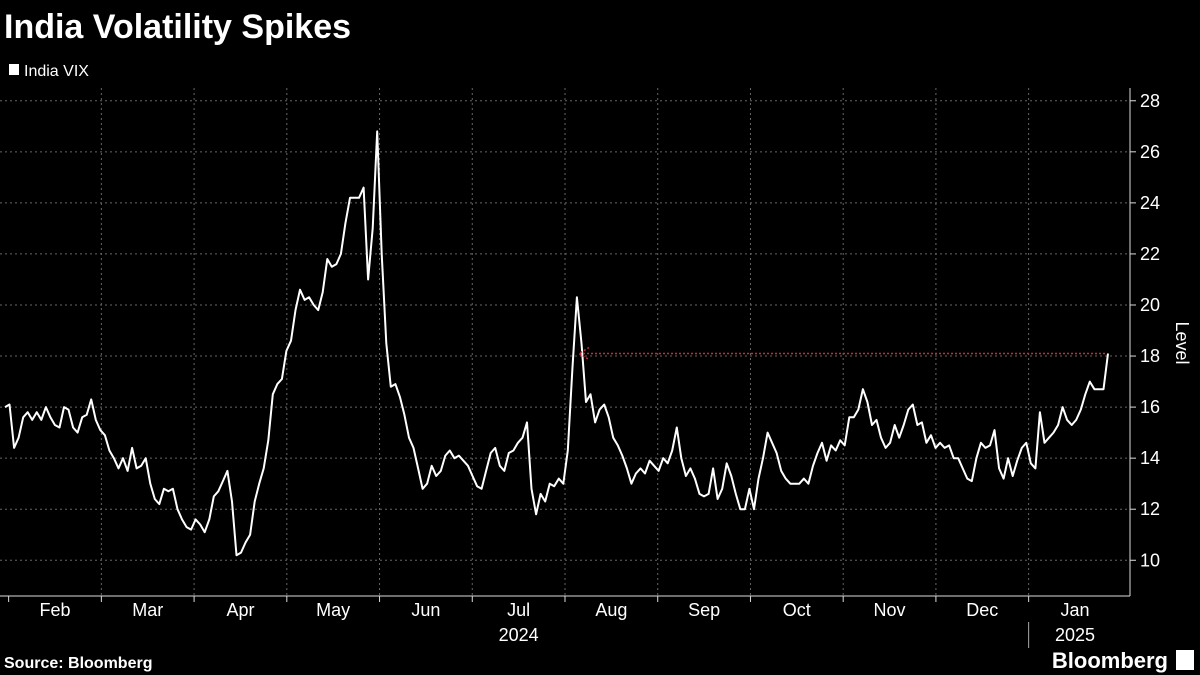 Image resolution: width=1200 pixels, height=675 pixels. What do you see at coordinates (1110, 660) in the screenshot?
I see `brand: Bloomberg` at bounding box center [1110, 660].